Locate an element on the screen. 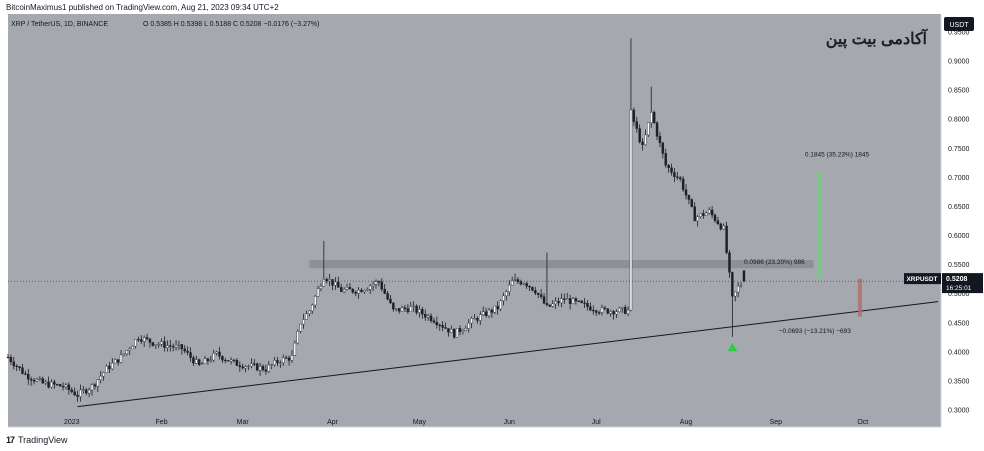  chart-legend: XRP / TetherUS, 1D, BINANCE is located at coordinates (59, 24).